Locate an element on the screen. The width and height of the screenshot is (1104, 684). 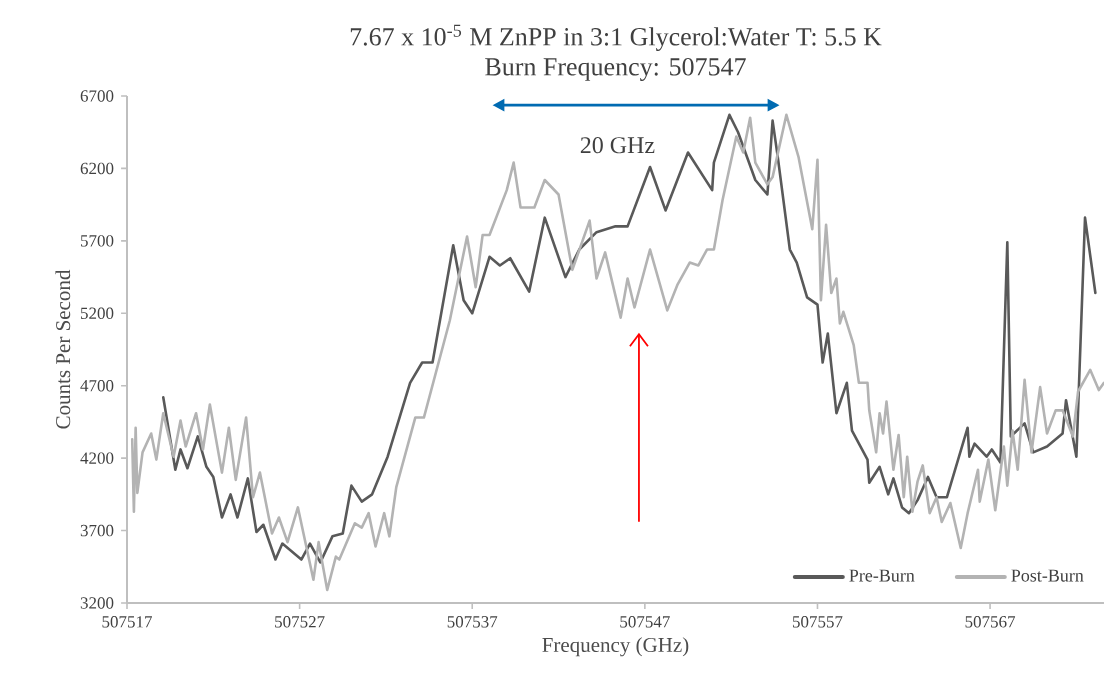
y-axis-title: Counts Per Second is located at coordinates (63, 349).